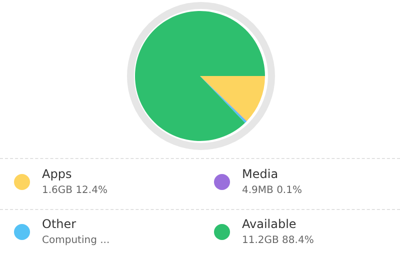  What do you see at coordinates (57, 174) in the screenshot?
I see `legend-label: Apps` at bounding box center [57, 174].